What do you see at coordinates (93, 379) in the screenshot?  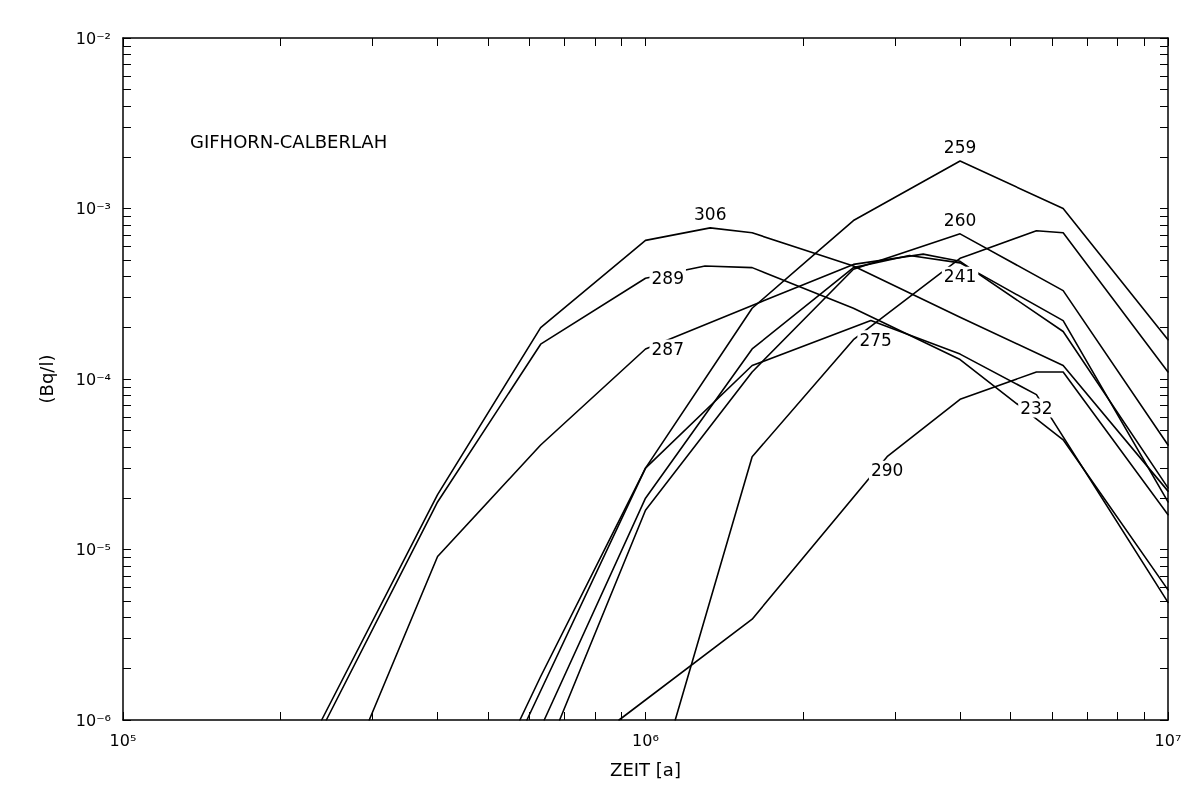 I see `y-tick-label: 10⁻⁴` at bounding box center [93, 379].